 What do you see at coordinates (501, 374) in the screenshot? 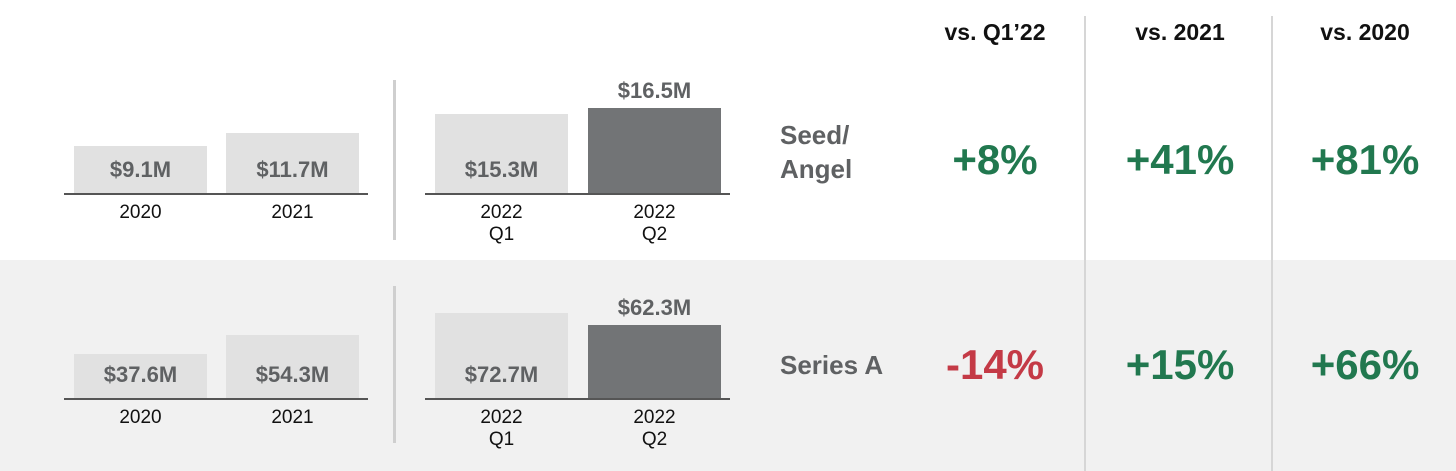
I see `bar-value-label-2022-q1: $72.7M` at bounding box center [501, 374].